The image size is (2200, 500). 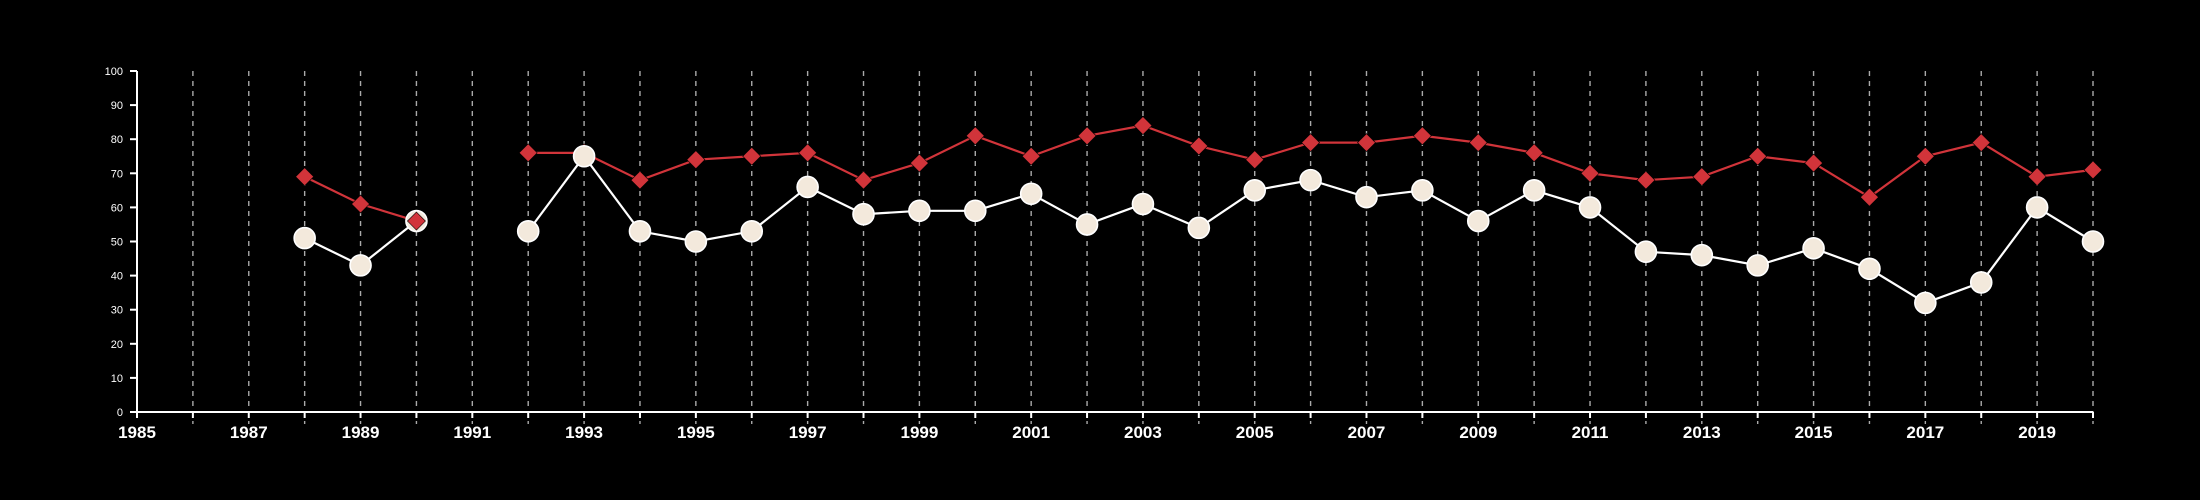 What do you see at coordinates (117, 174) in the screenshot?
I see `y-tick-label-70: 70` at bounding box center [117, 174].